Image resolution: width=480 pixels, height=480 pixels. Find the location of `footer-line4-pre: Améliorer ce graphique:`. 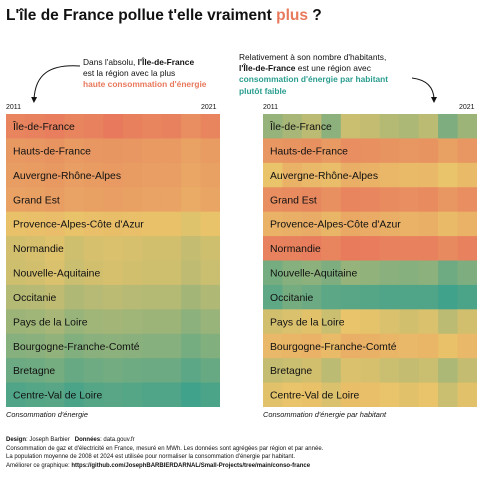

footer-line4-pre: Améliorer ce graphique: is located at coordinates (38, 465).